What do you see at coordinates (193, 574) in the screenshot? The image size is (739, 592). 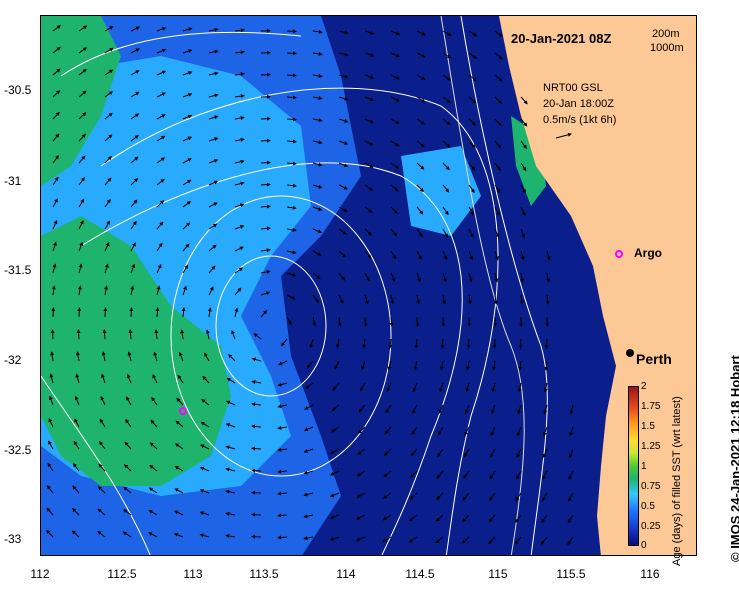 I see `x-tick-label: 113` at bounding box center [193, 574].